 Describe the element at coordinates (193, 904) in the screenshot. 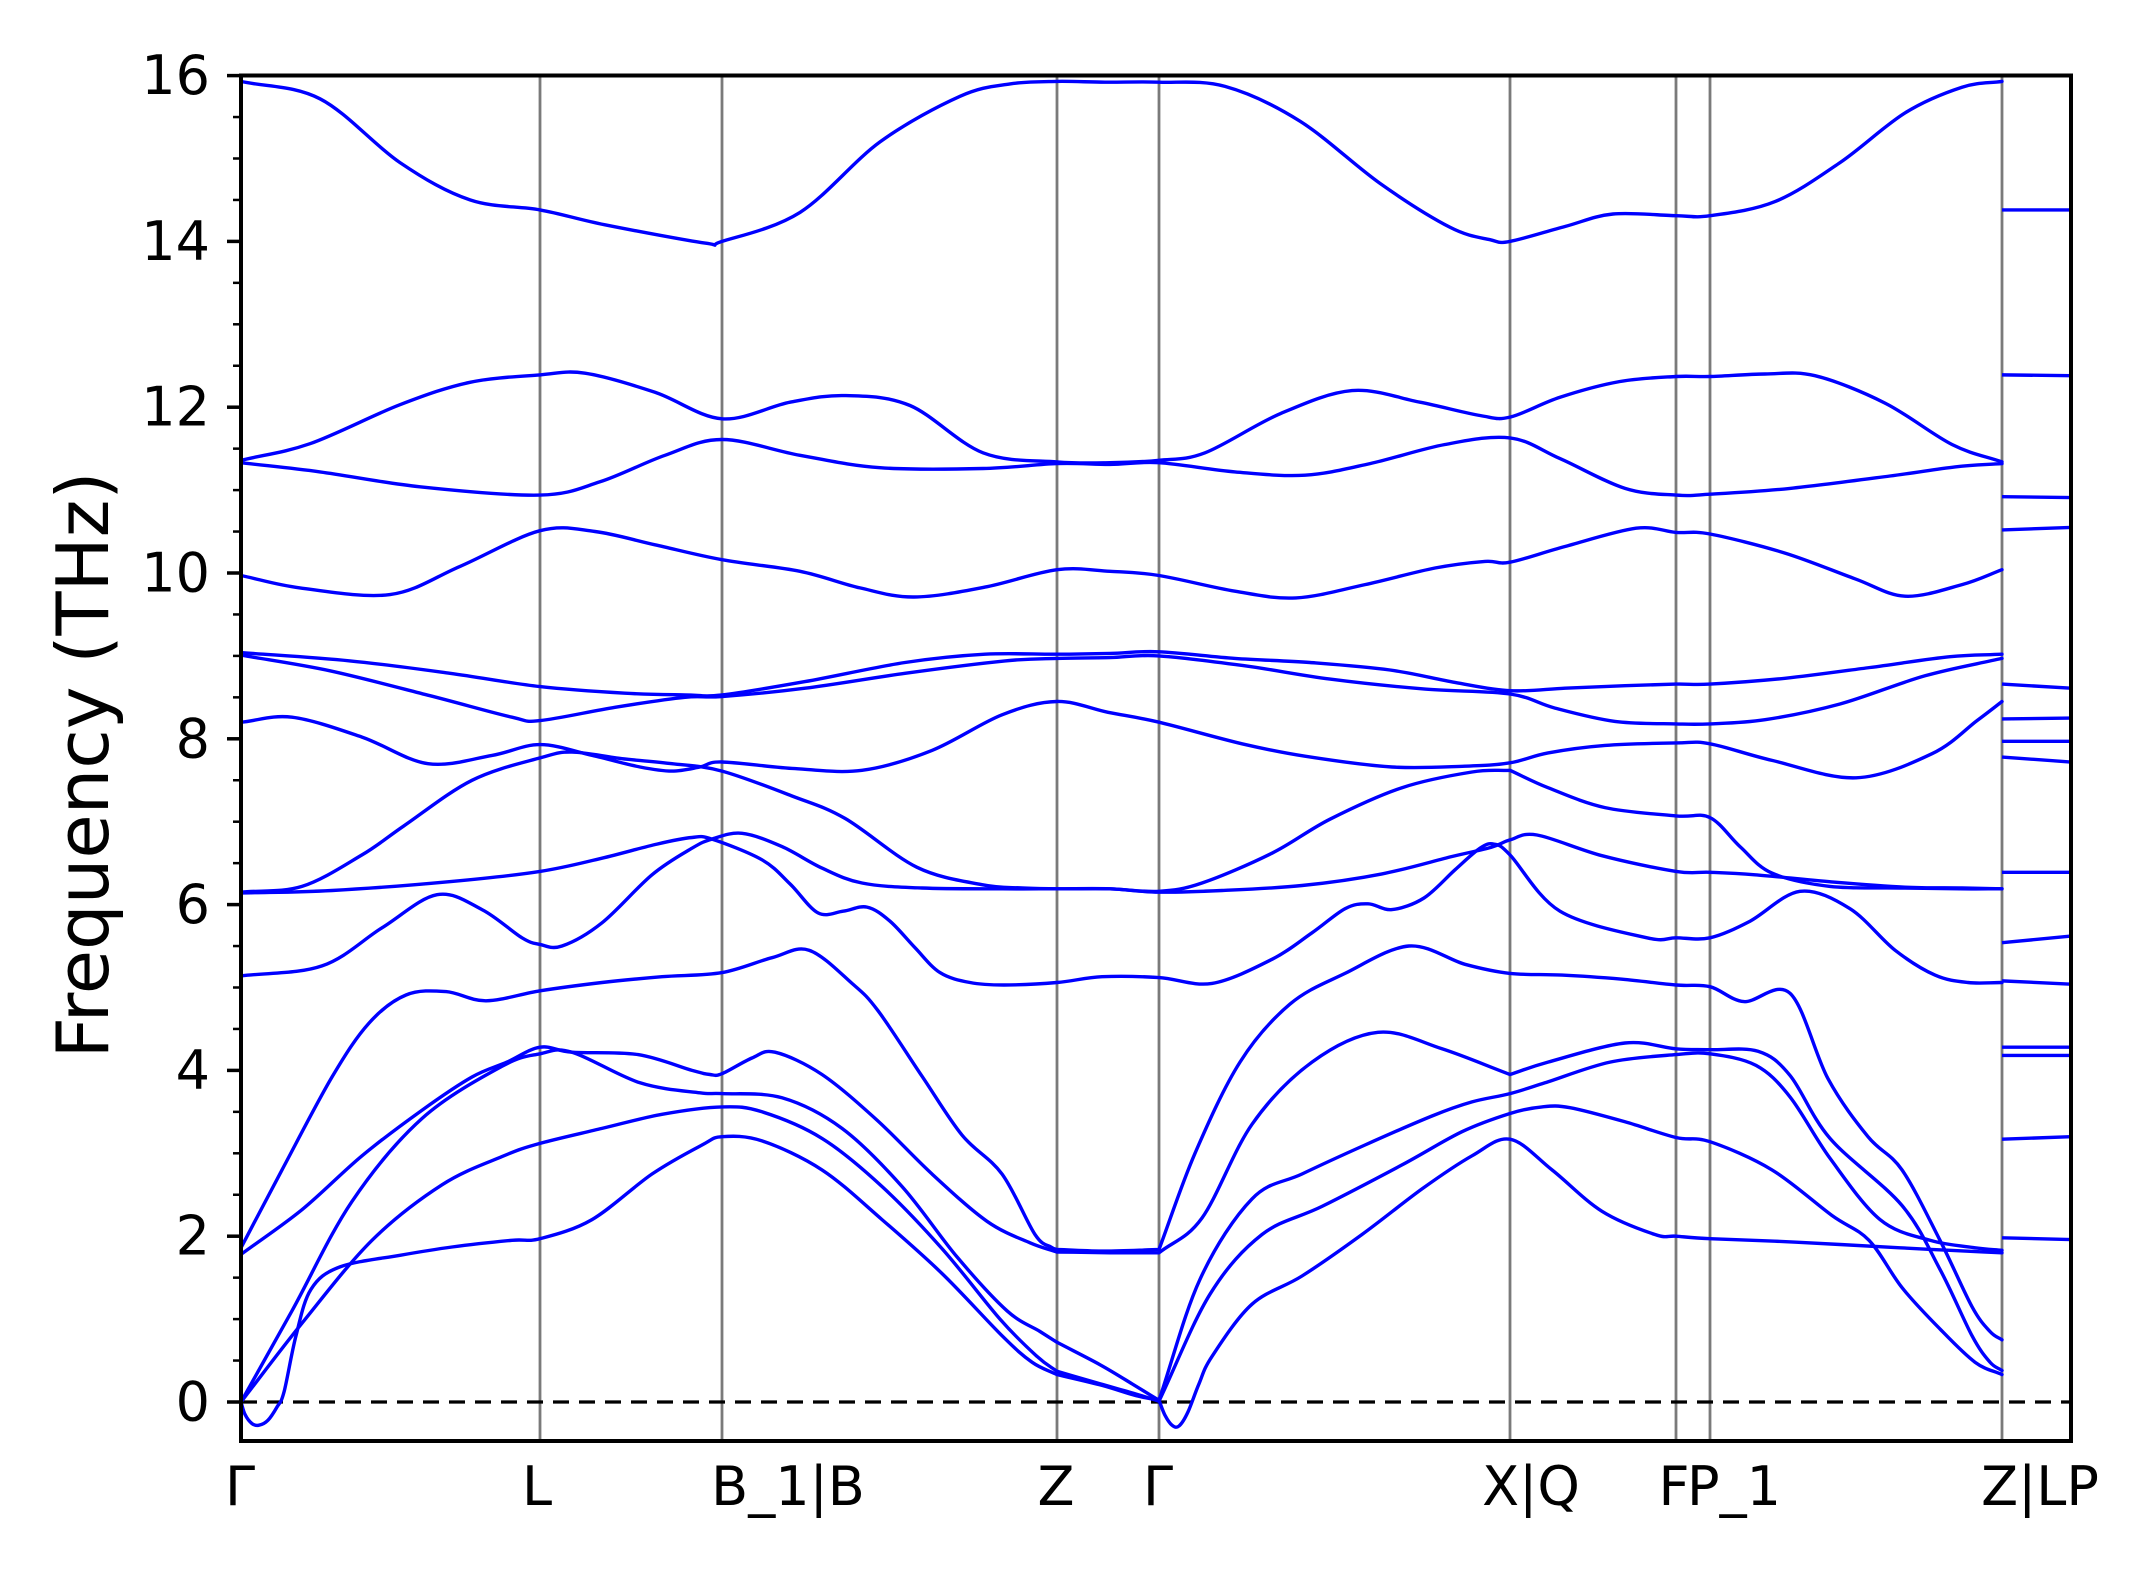

I see `y-tick-label-6: 6` at that location.